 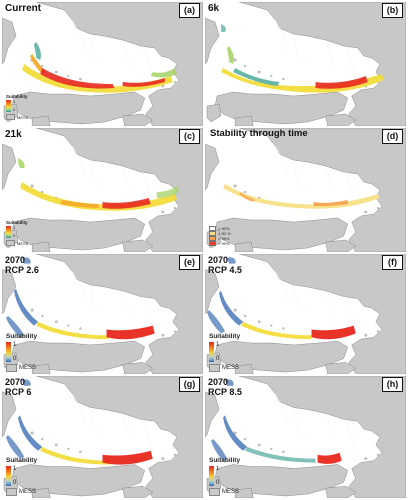 What do you see at coordinates (259, 134) in the screenshot?
I see `panel-title: Stability through time` at bounding box center [259, 134].